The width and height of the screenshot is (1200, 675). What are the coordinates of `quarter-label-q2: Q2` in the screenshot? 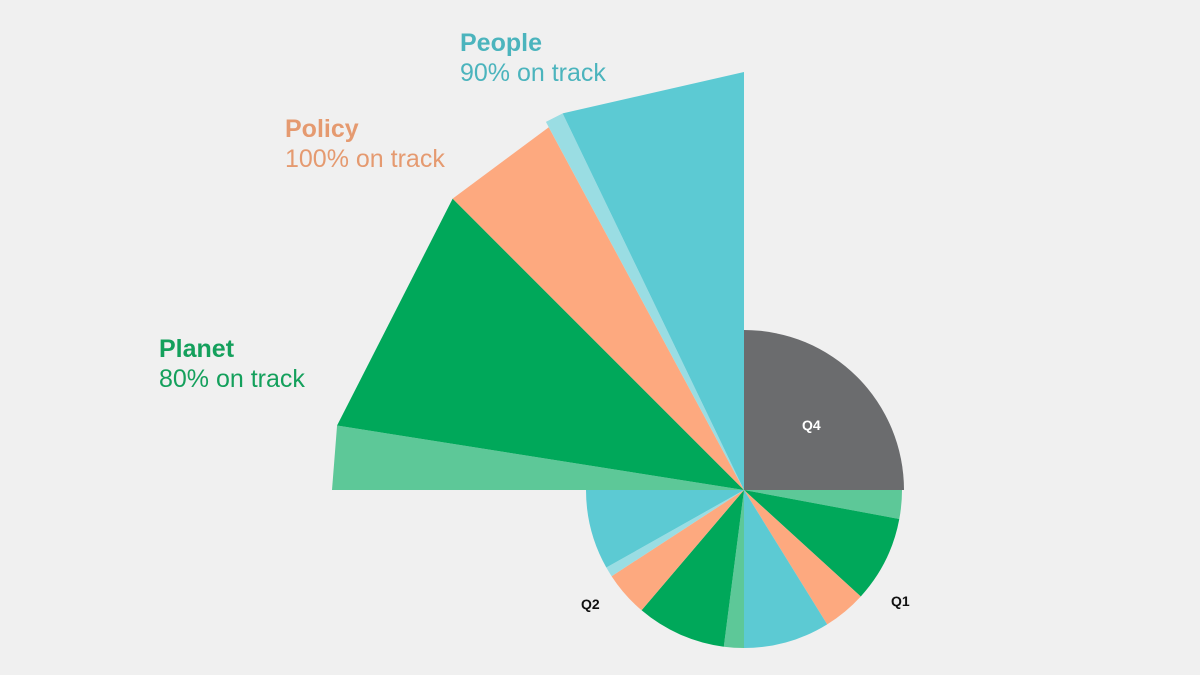 It's located at (590, 604).